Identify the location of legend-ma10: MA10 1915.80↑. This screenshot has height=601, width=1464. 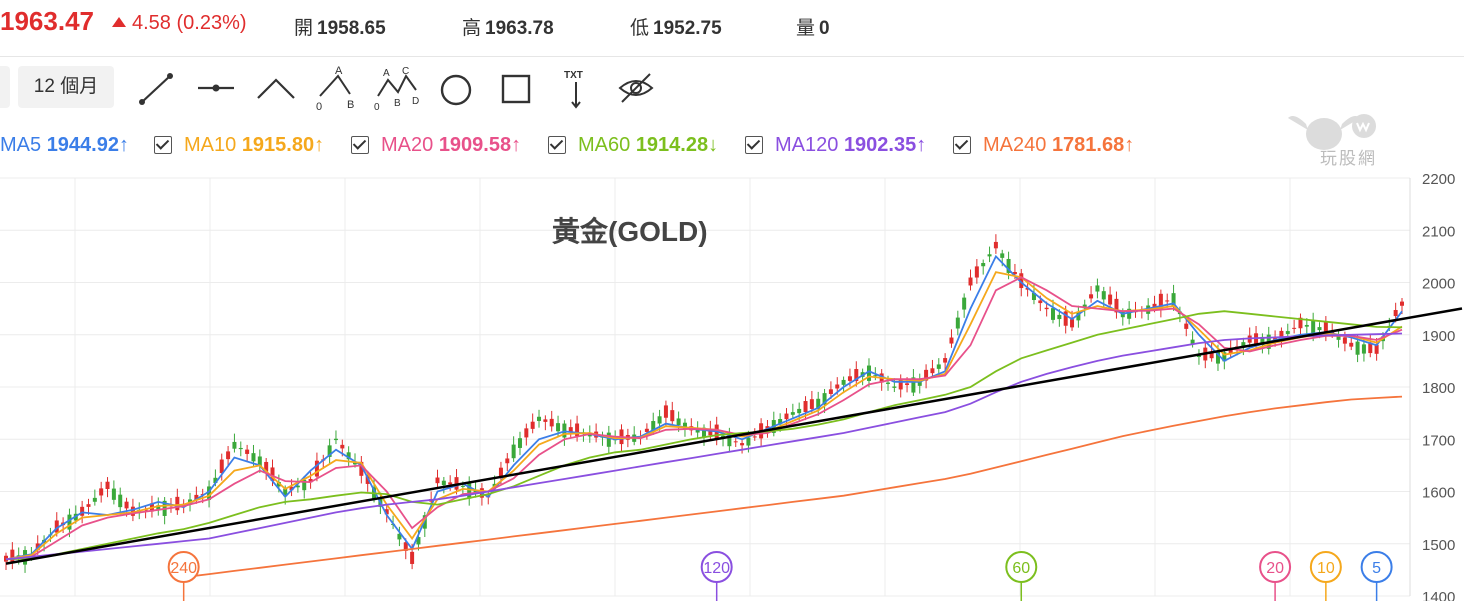
(239, 145).